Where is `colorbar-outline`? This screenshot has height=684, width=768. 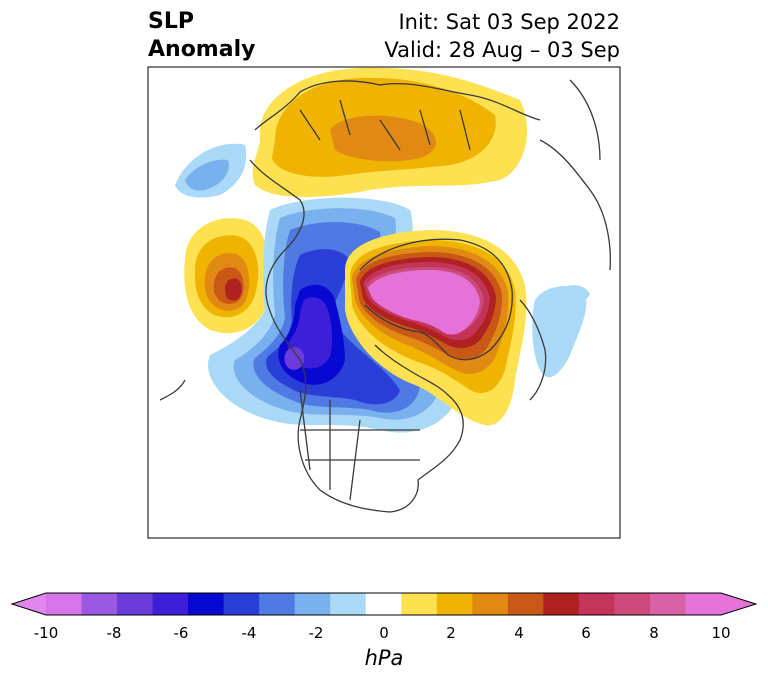 colorbar-outline is located at coordinates (384, 604).